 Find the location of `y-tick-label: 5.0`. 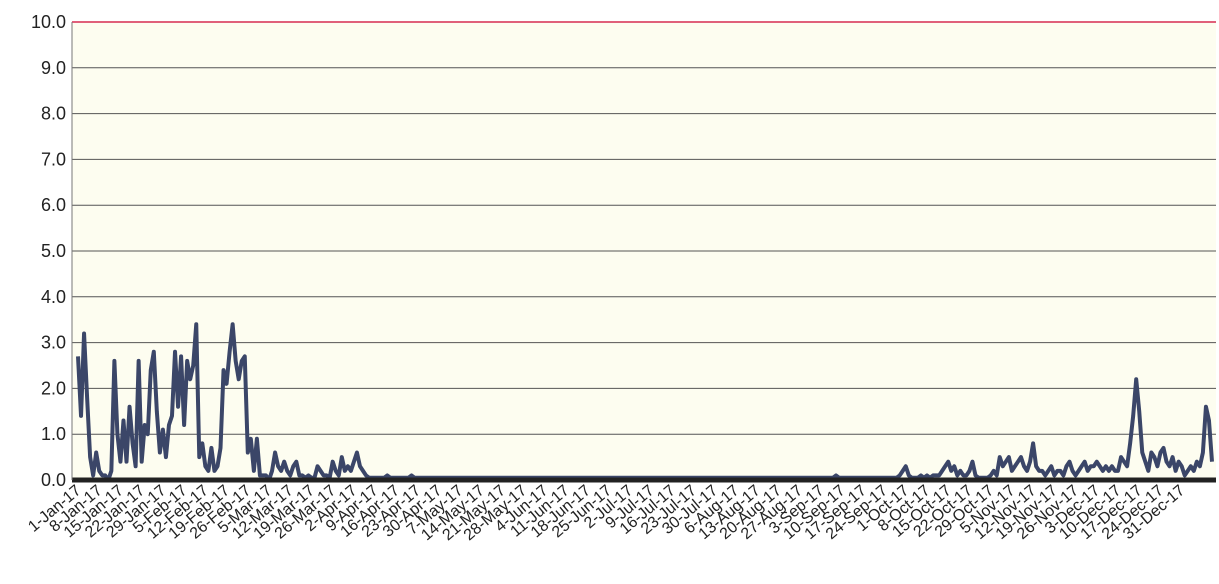

y-tick-label: 5.0 is located at coordinates (53, 251).